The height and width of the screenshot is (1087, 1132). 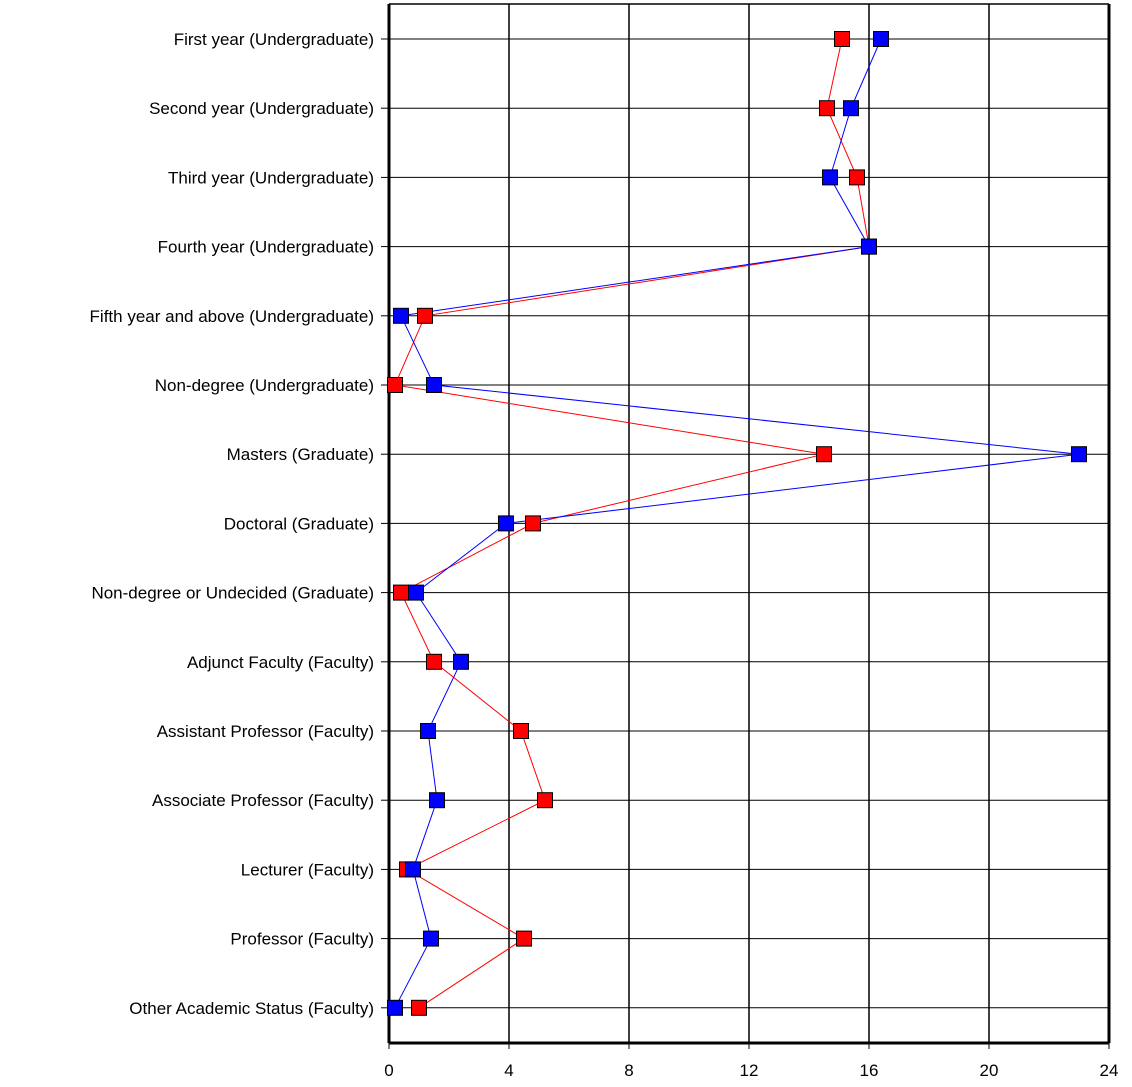 I want to click on y-category-label: Non-degree (Undergraduate), so click(x=264, y=385).